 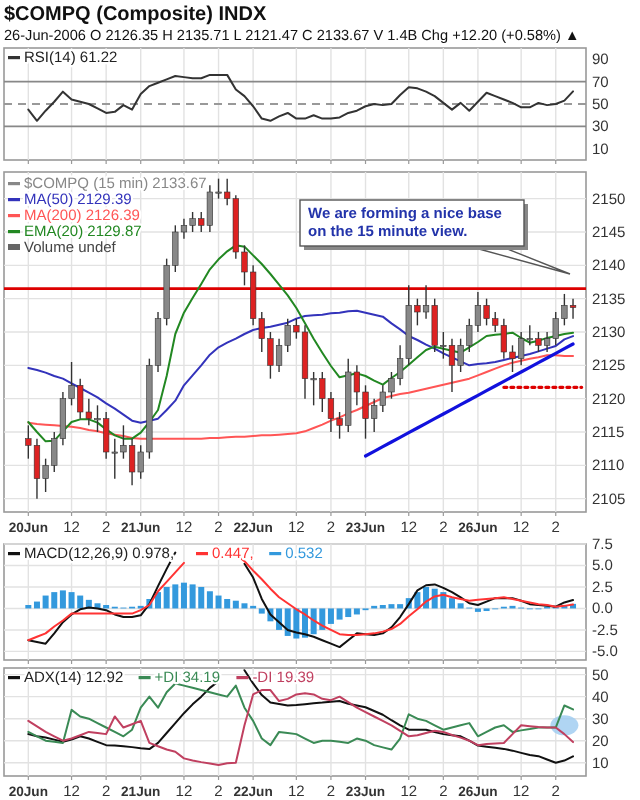 What do you see at coordinates (135, 15) in the screenshot?
I see `chart-title: $COMPQ (Composite) INDX` at bounding box center [135, 15].